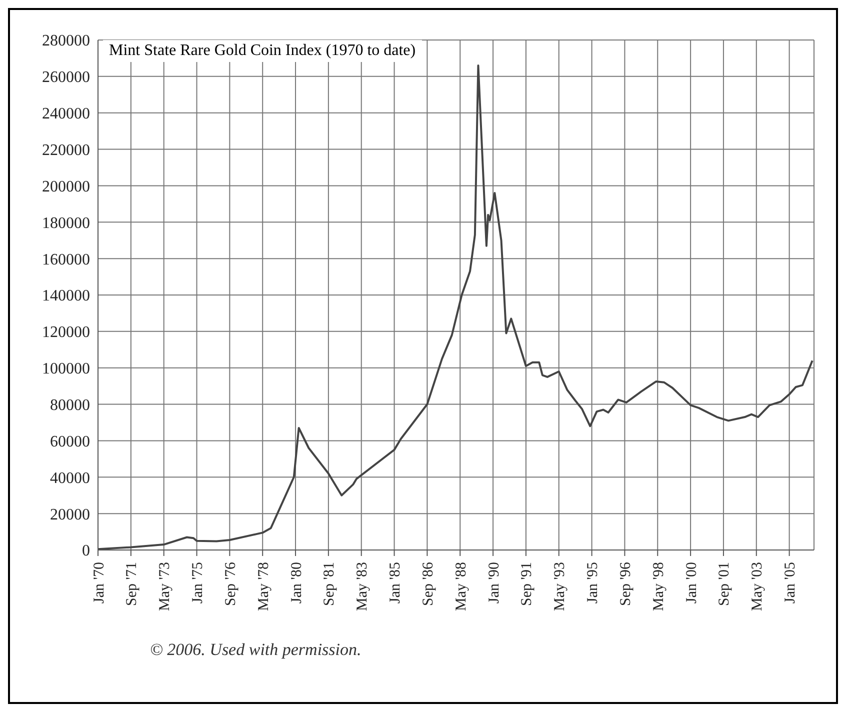 Image resolution: width=846 pixels, height=712 pixels. What do you see at coordinates (362, 586) in the screenshot?
I see `x-tick-label: May '83` at bounding box center [362, 586].